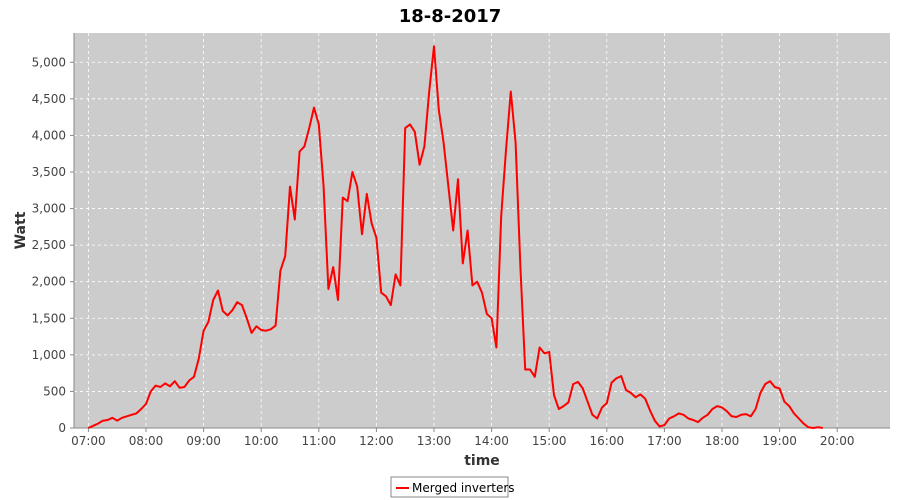 Image resolution: width=900 pixels, height=500 pixels. What do you see at coordinates (203, 441) in the screenshot?
I see `x-tick-label: 09:00` at bounding box center [203, 441].